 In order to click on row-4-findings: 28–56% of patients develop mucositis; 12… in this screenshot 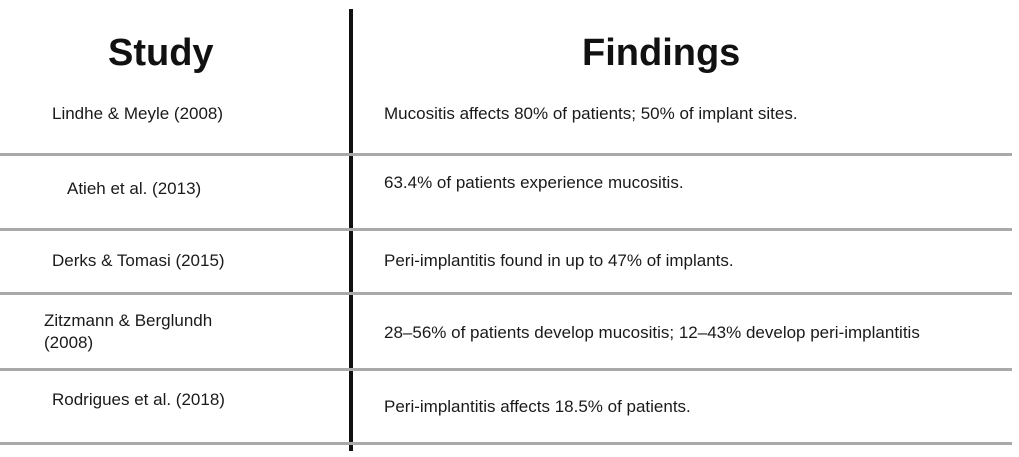, I will do `click(652, 332)`.